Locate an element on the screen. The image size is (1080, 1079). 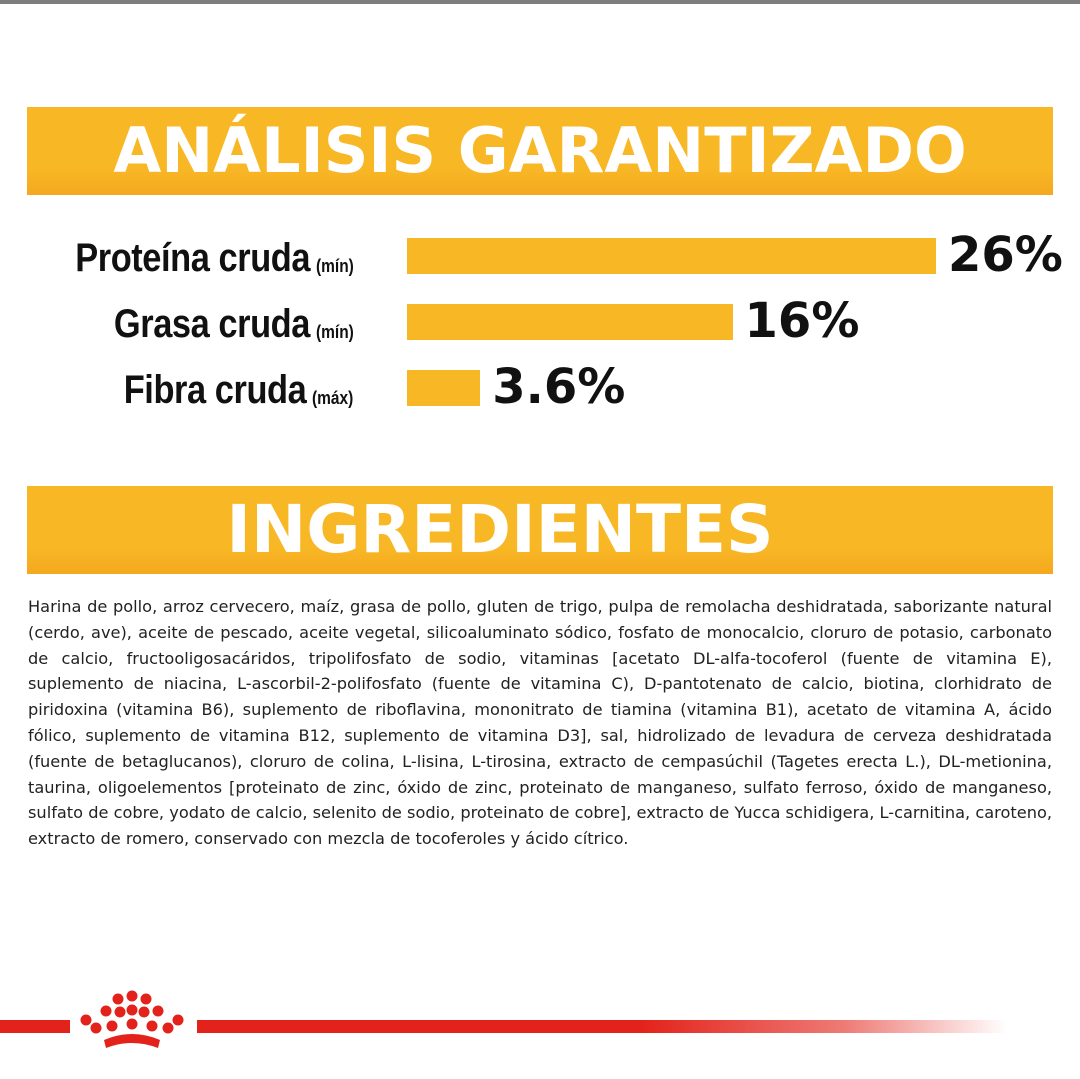
analysis-row-fat: Grasa cruda (mín) 16% is located at coordinates (540, 321).